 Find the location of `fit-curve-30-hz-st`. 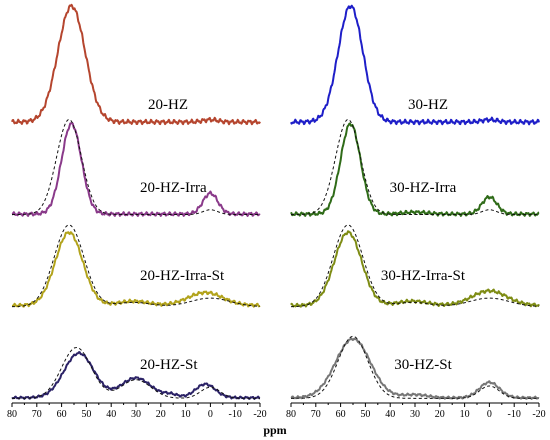

fit-curve-30-hz-st is located at coordinates (415, 367).